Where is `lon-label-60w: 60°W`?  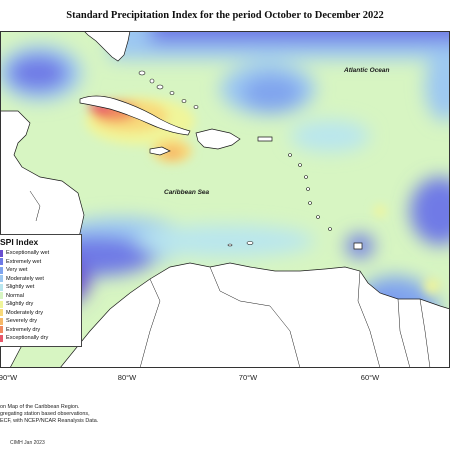
lon-label-60w: 60°W is located at coordinates (370, 377).